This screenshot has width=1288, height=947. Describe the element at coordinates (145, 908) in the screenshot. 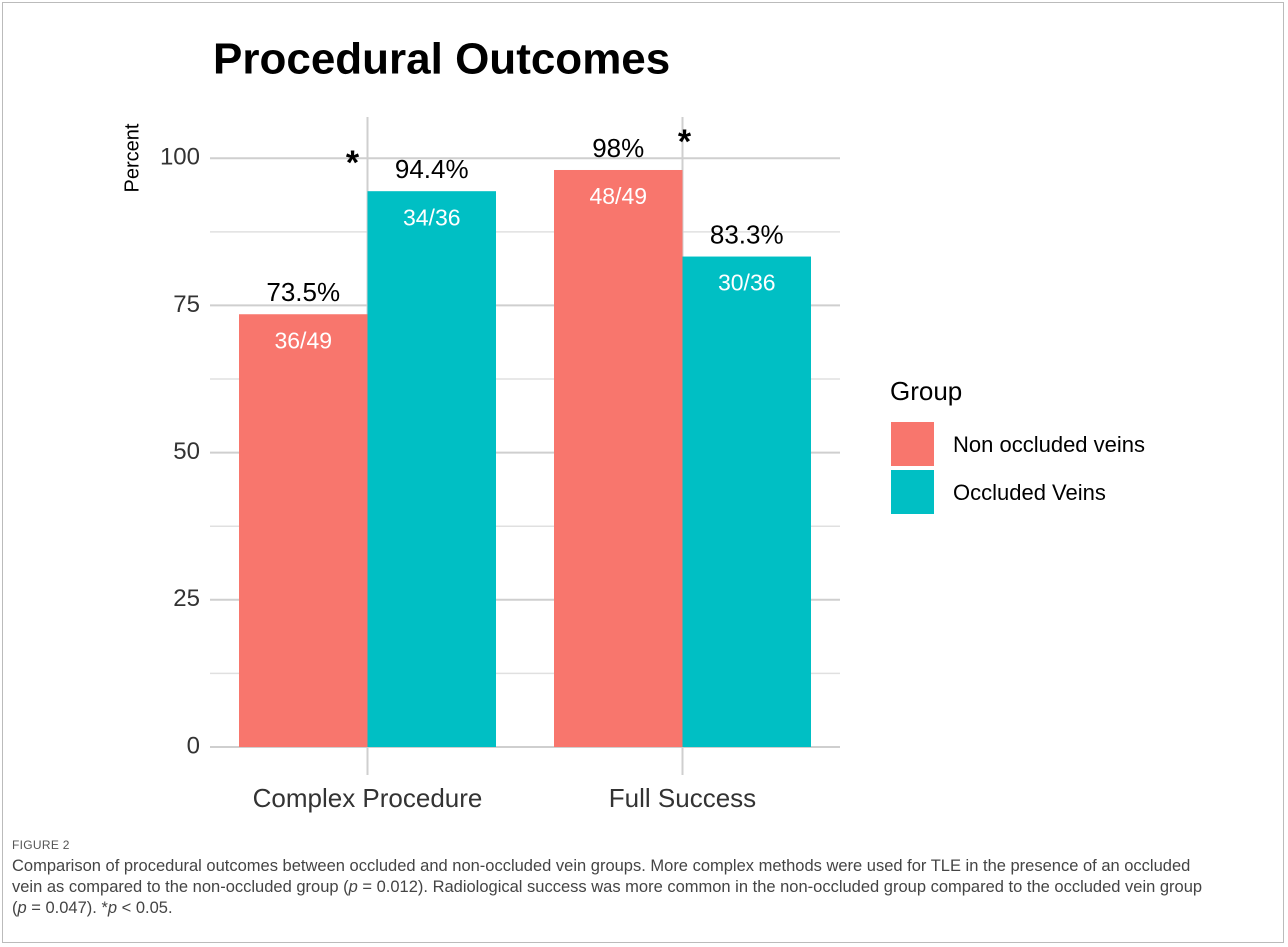

I see `caption-part: < 0.05.` at that location.